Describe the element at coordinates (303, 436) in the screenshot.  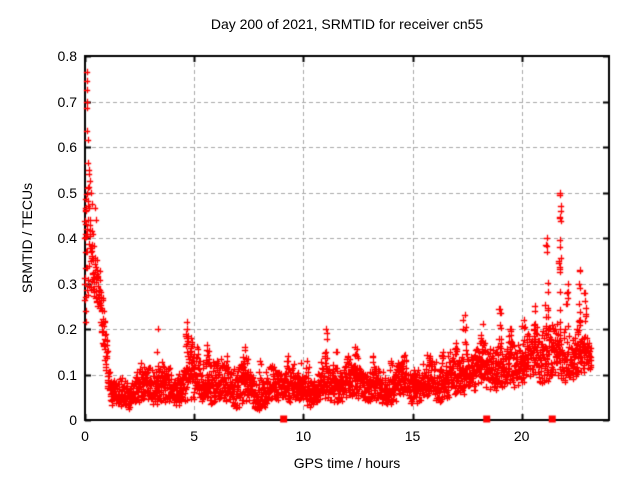
I see `x-tick-label: 10` at that location.